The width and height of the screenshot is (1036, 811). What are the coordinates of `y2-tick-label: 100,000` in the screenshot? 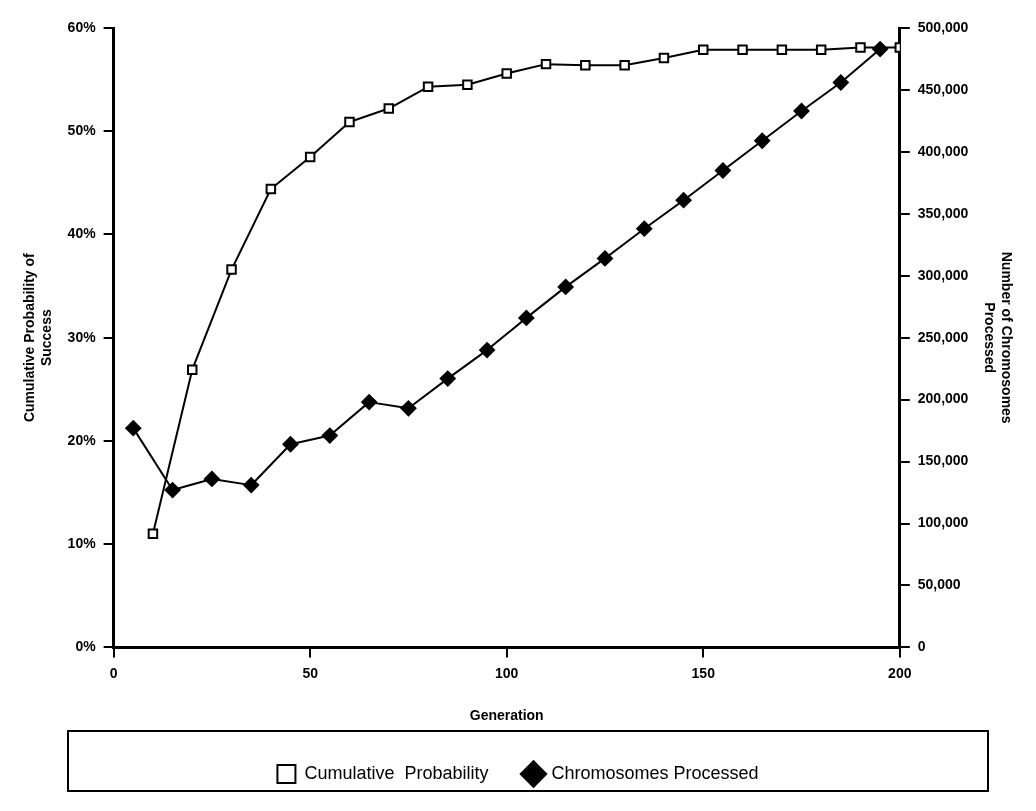 It's located at (943, 522).